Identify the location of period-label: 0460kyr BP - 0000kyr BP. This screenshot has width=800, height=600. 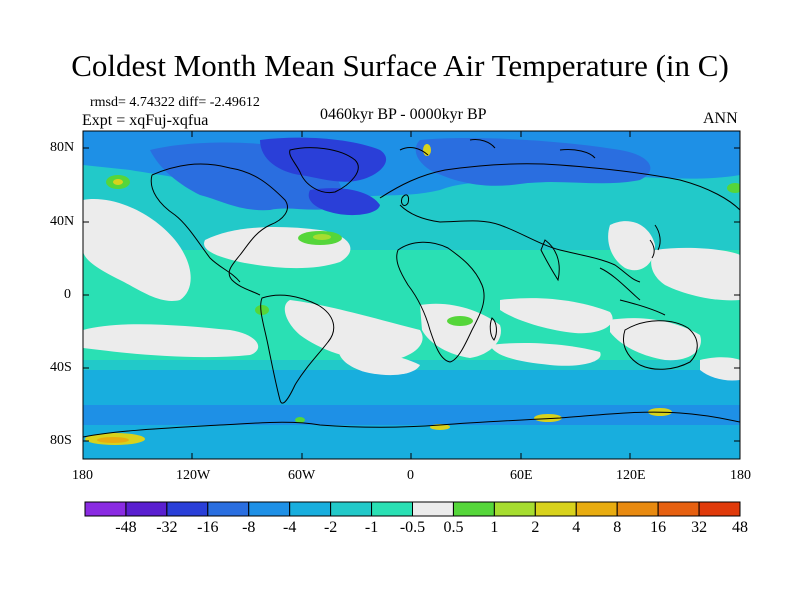
(403, 114).